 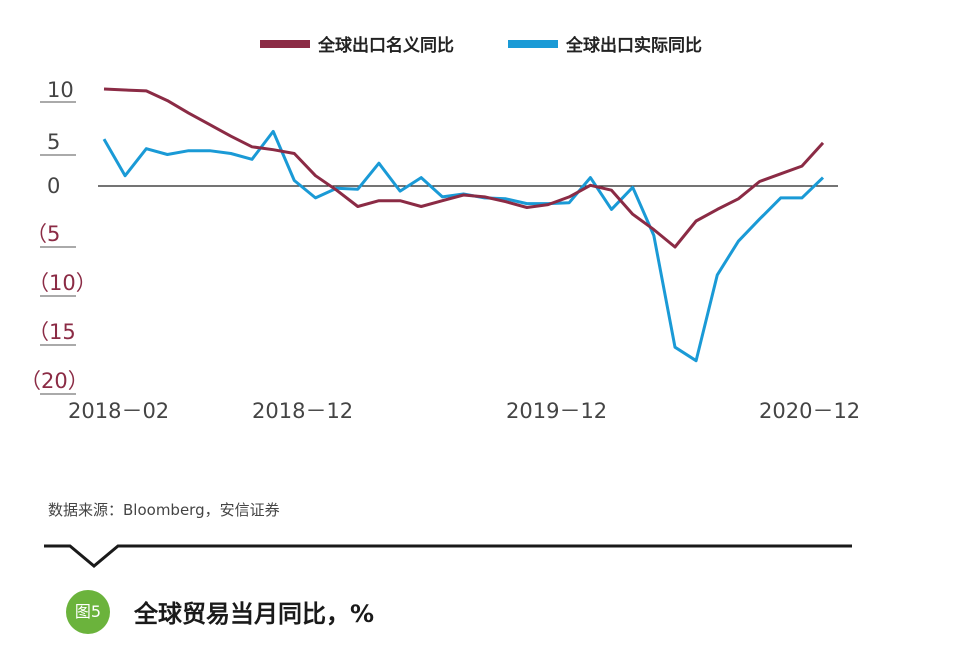 I want to click on y-tick-label-5: 5, so click(x=53, y=142).